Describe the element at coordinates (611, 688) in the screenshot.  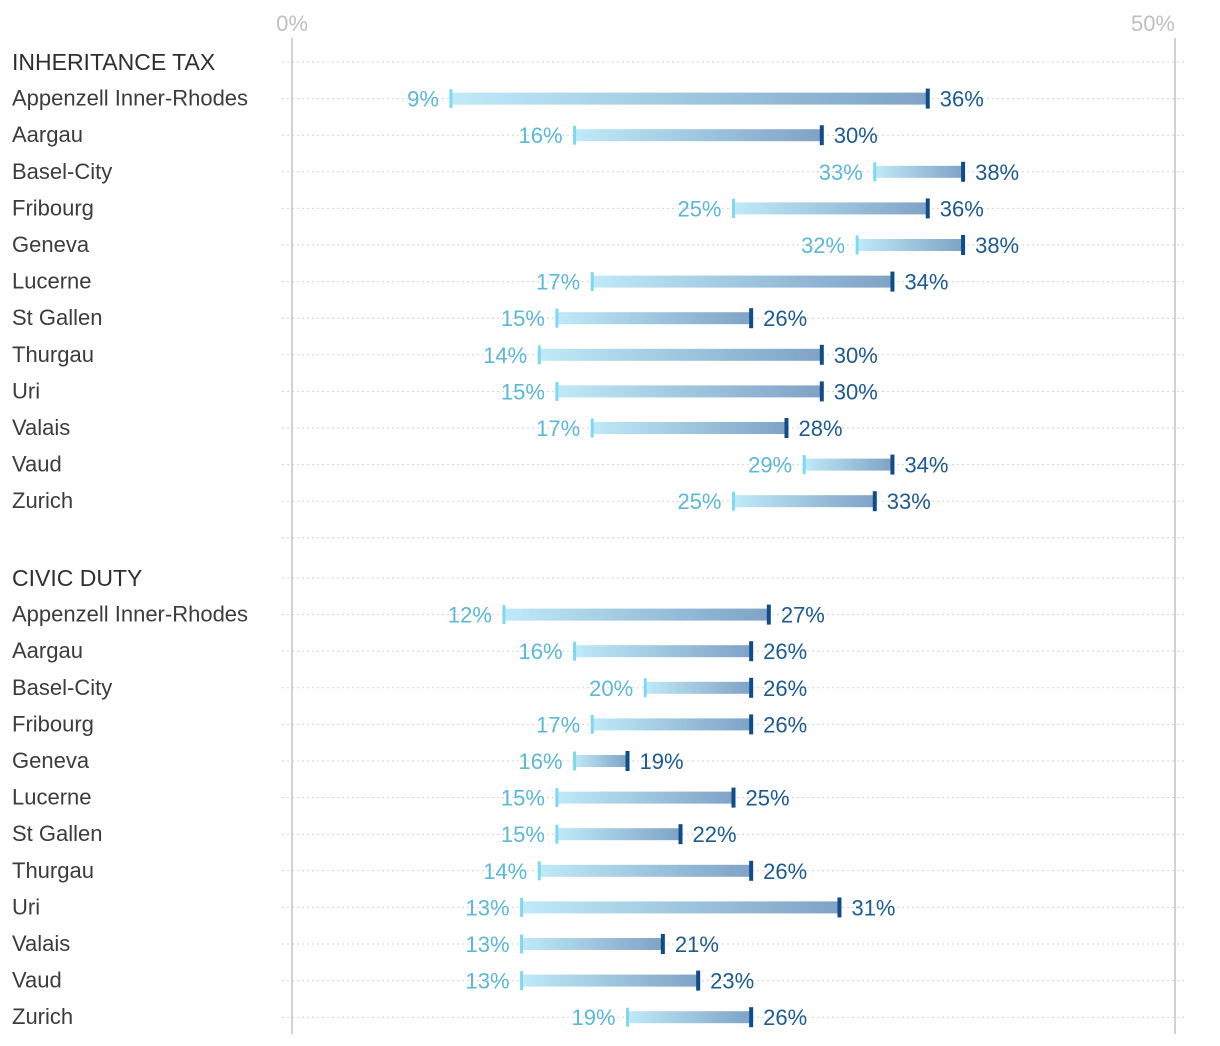
I see `low-value-label: 20%` at that location.